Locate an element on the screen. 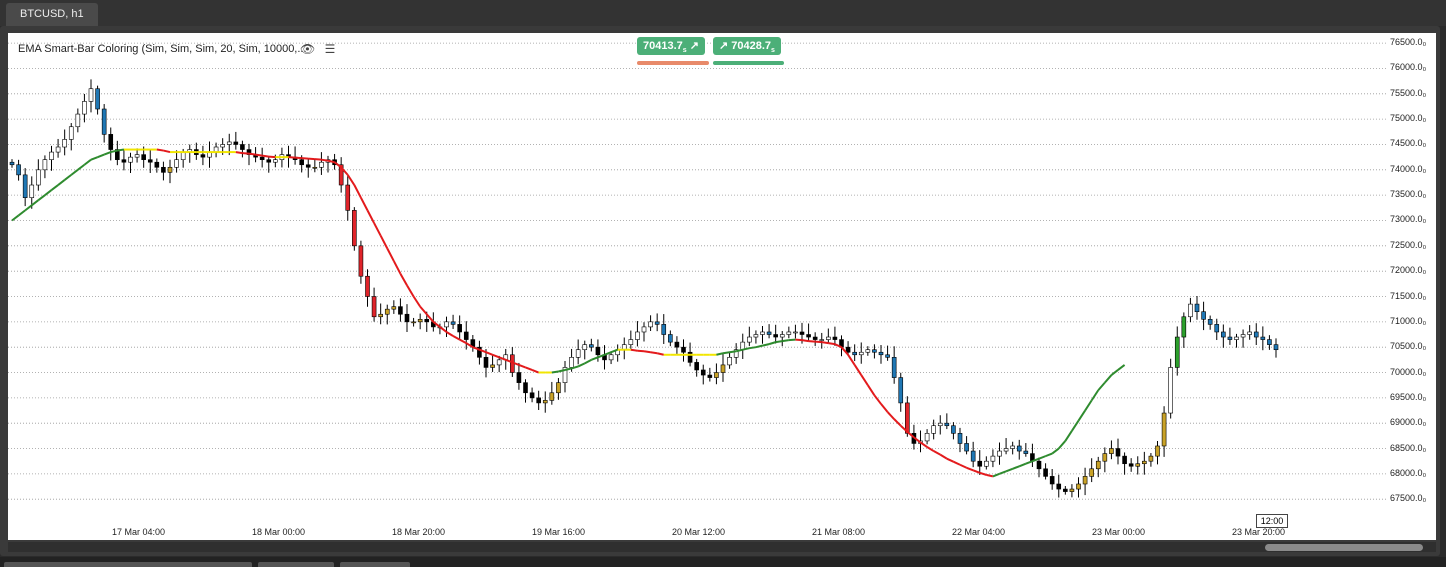 The height and width of the screenshot is (567, 1446). x-tick-label: 20 Mar 12:00 is located at coordinates (699, 532).